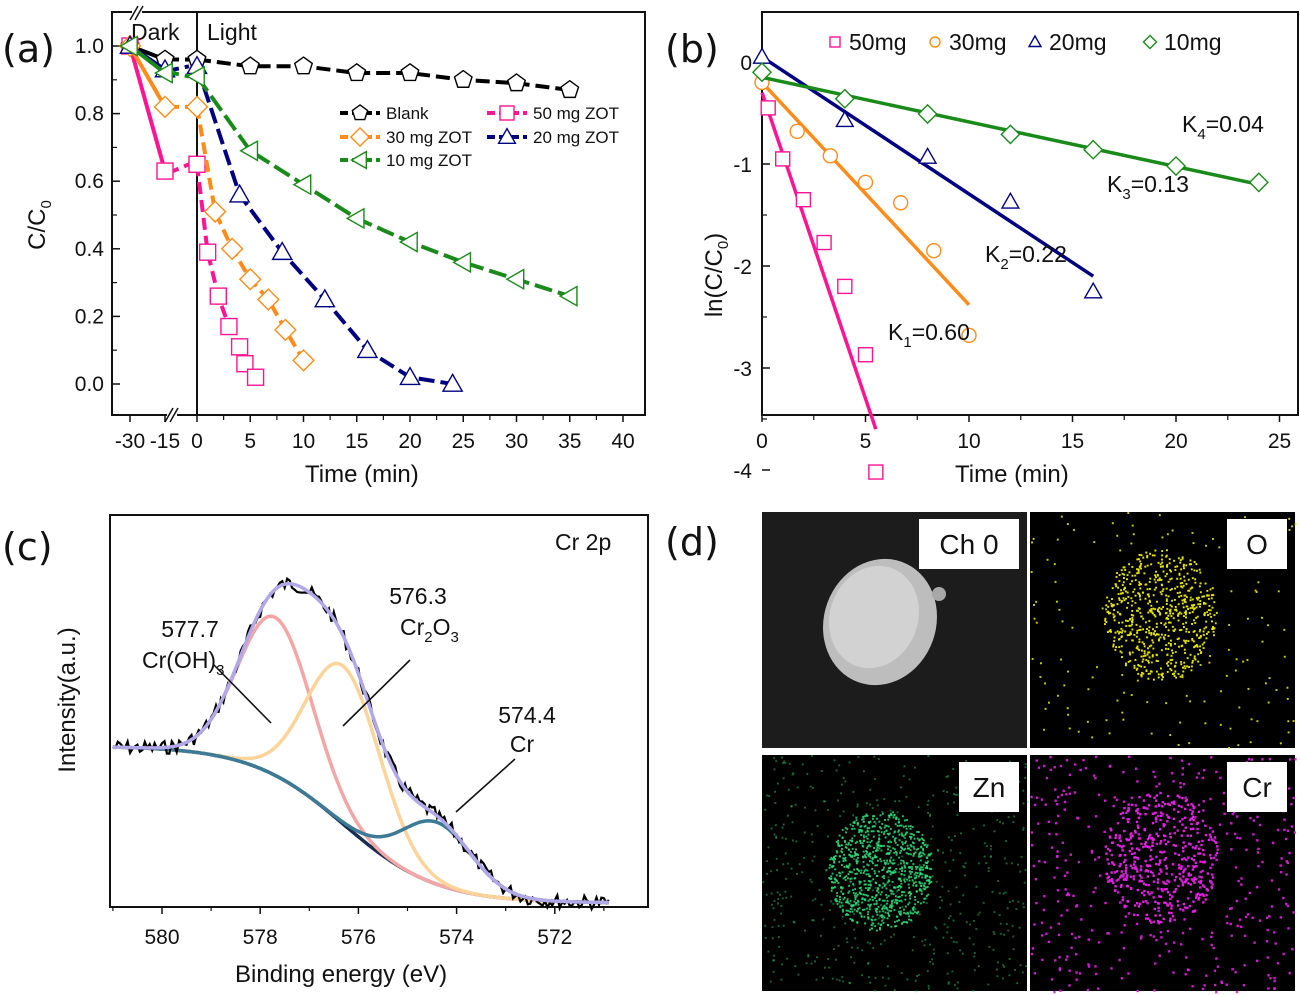  I want to click on series-20mg, so click(927, 173).